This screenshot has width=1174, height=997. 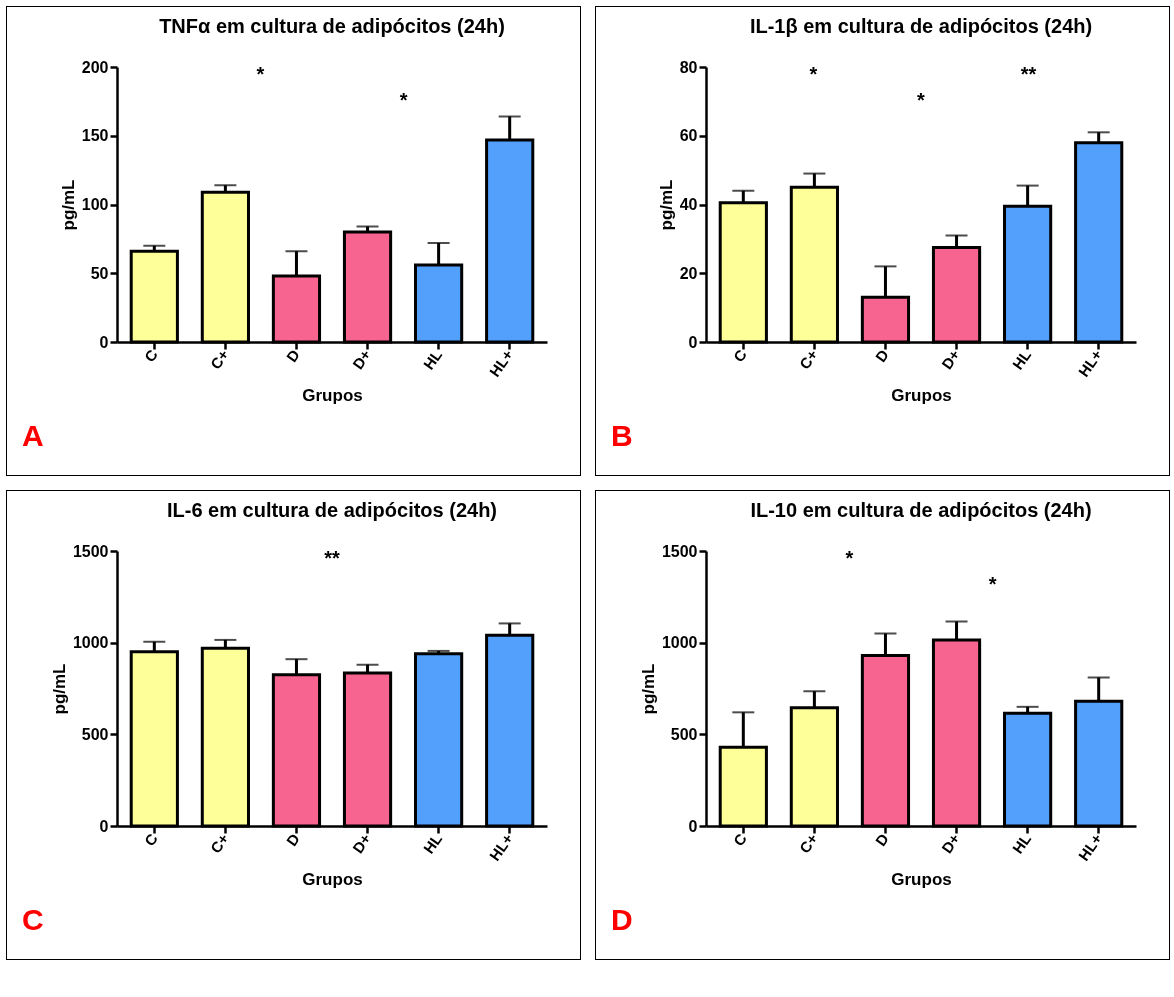 What do you see at coordinates (99, 273) in the screenshot?
I see `y-tick-label: 50` at bounding box center [99, 273].